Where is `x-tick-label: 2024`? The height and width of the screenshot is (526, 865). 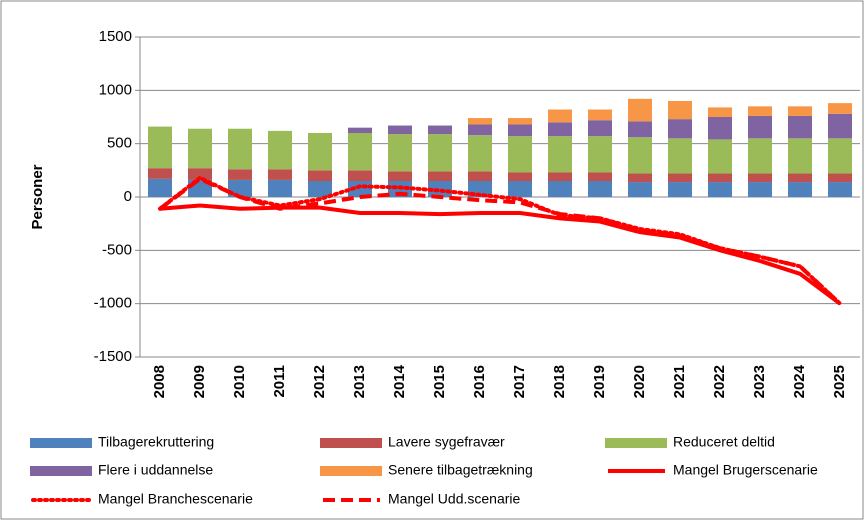 x-tick-label: 2024 is located at coordinates (799, 381).